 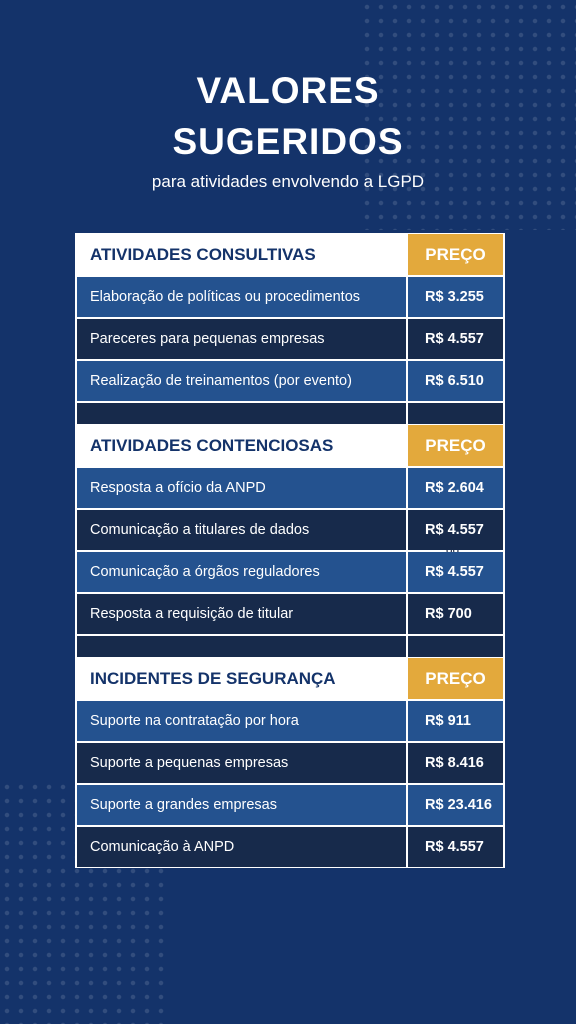 What do you see at coordinates (241, 763) in the screenshot?
I see `row-label: Suporte a pequenas empresas` at bounding box center [241, 763].